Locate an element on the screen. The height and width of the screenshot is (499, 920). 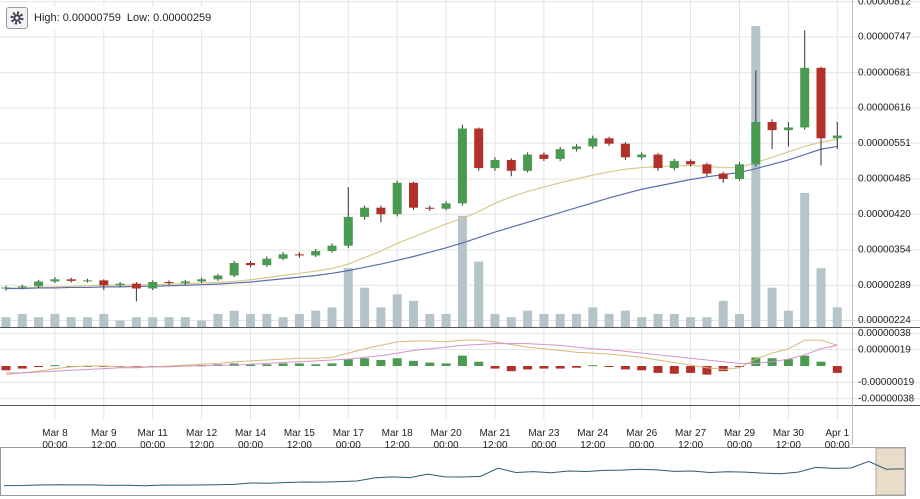
y-tick-label: 0.00000485 is located at coordinates (884, 179).